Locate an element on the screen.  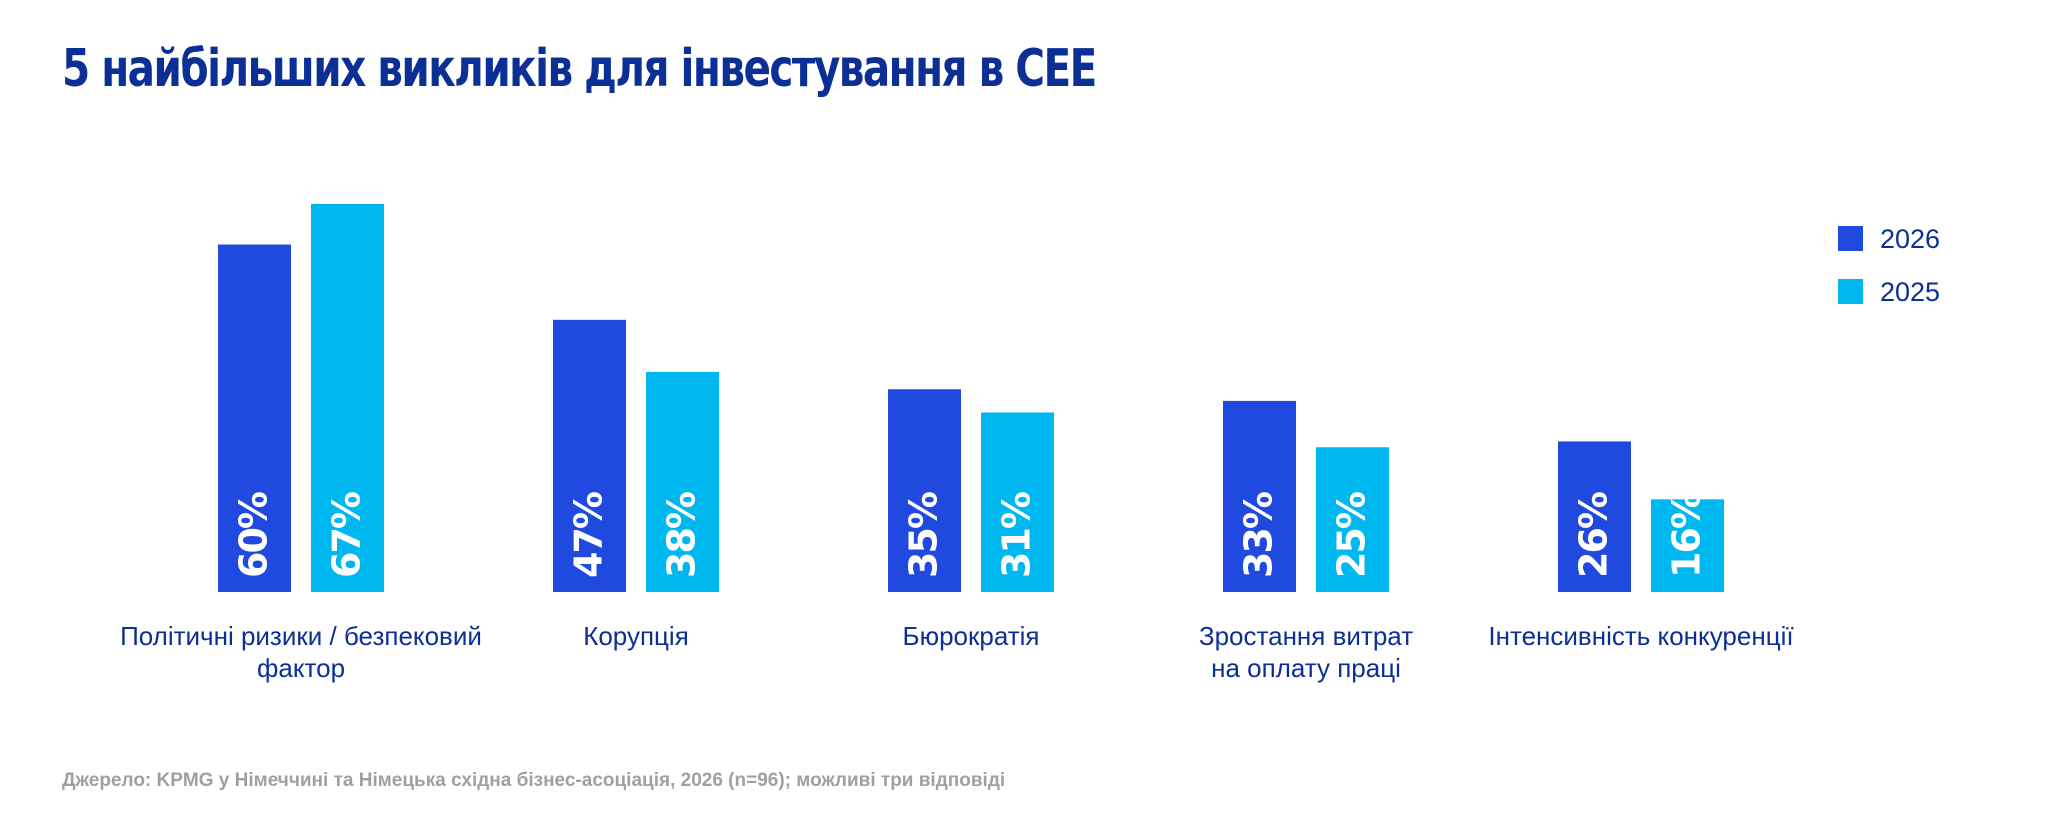
legend-label: 2025 is located at coordinates (1910, 292).